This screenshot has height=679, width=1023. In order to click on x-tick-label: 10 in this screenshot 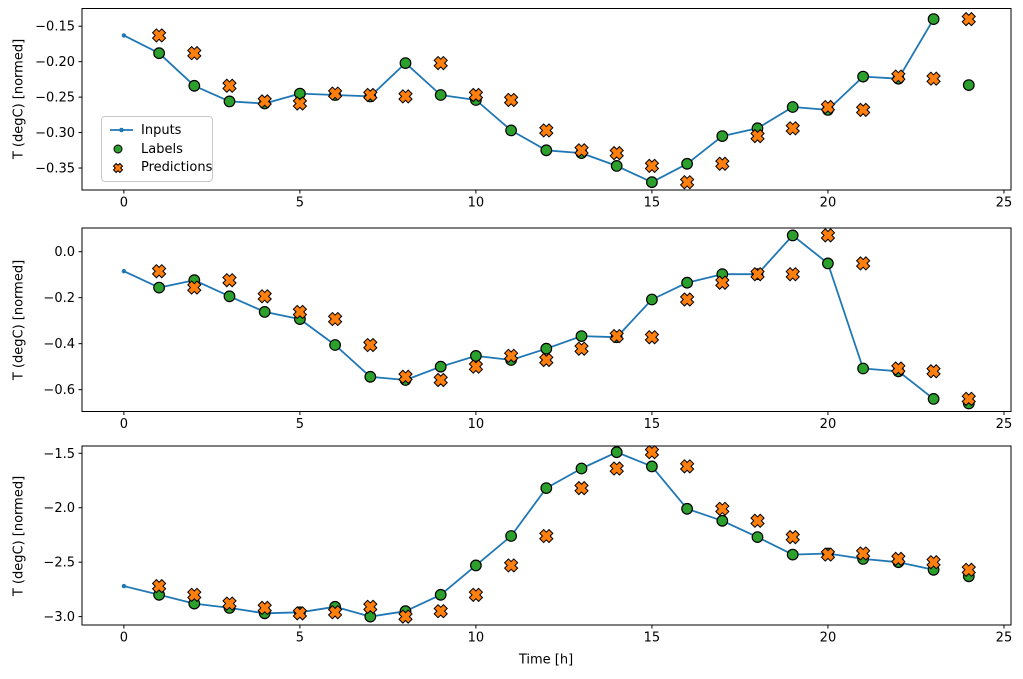, I will do `click(476, 424)`.